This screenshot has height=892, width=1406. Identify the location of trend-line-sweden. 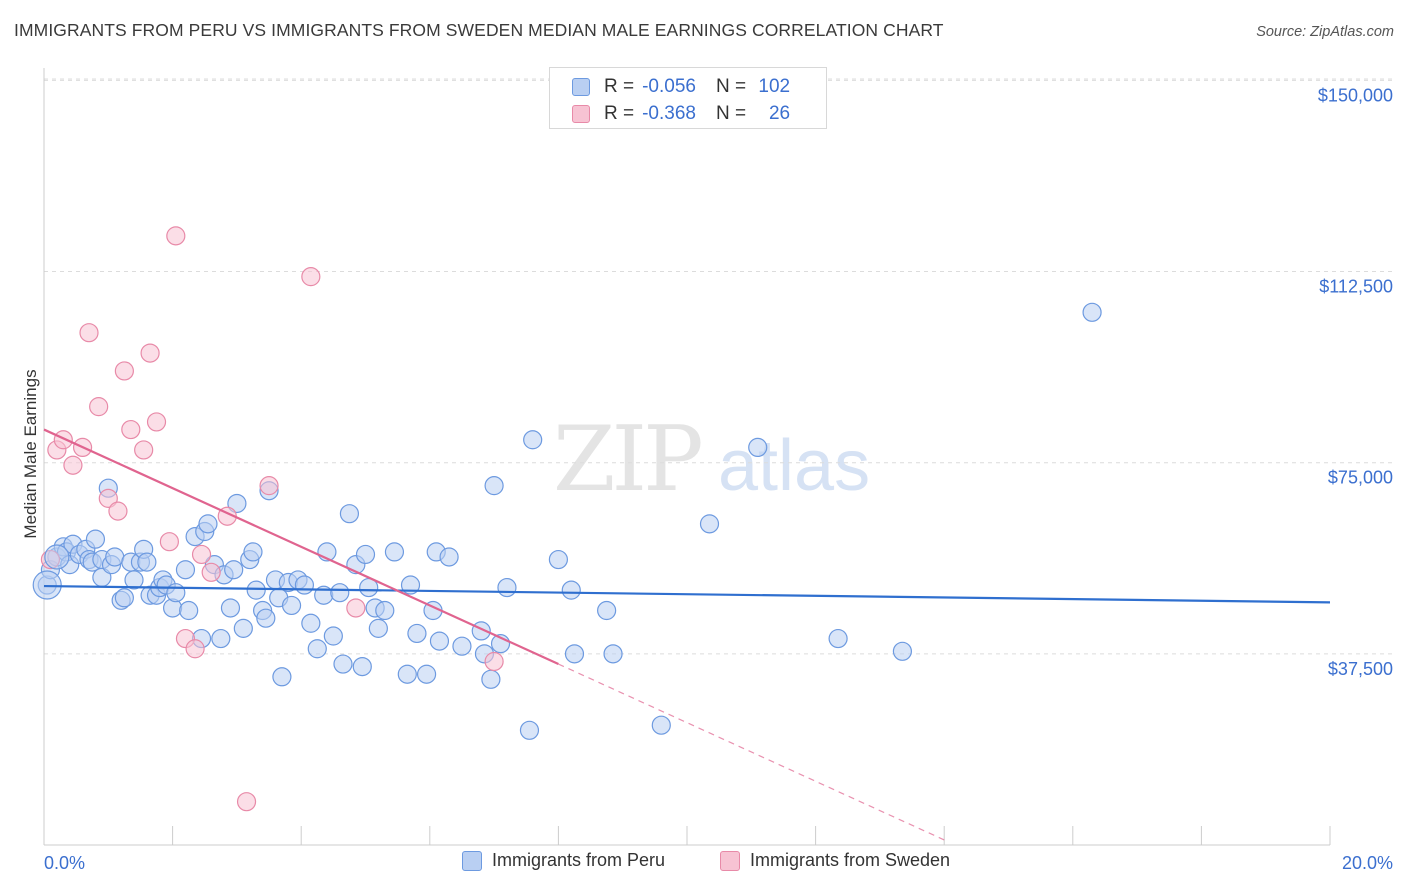
(301, 547).